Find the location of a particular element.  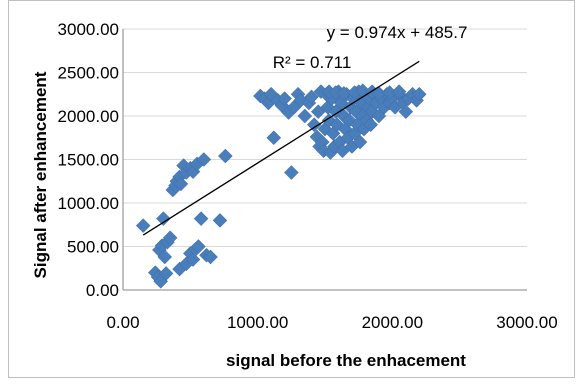

y-axis-title: Signal after enhancement is located at coordinates (40, 174).